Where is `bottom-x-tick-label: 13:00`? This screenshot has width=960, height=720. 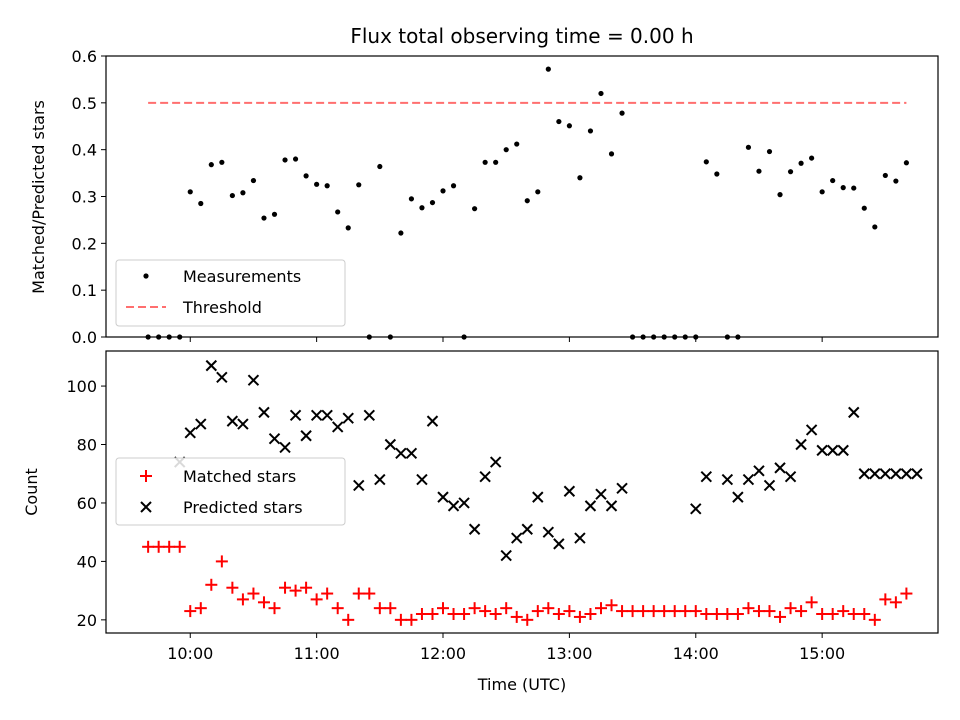 bottom-x-tick-label: 13:00 is located at coordinates (569, 653).